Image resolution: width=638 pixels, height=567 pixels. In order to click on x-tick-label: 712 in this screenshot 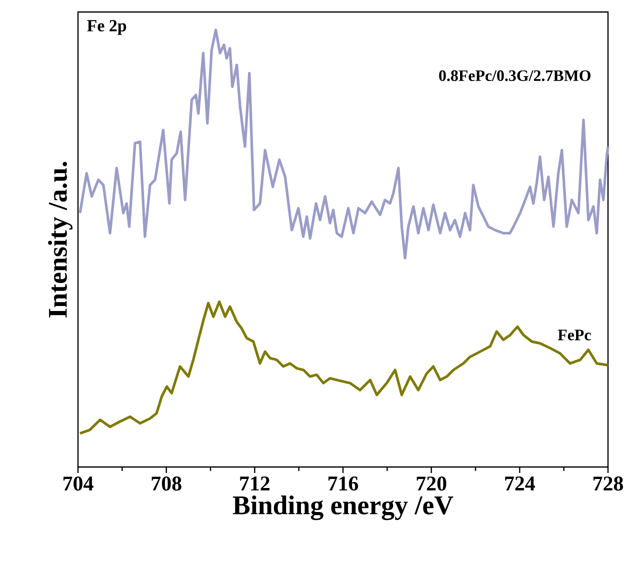, I will do `click(255, 483)`.